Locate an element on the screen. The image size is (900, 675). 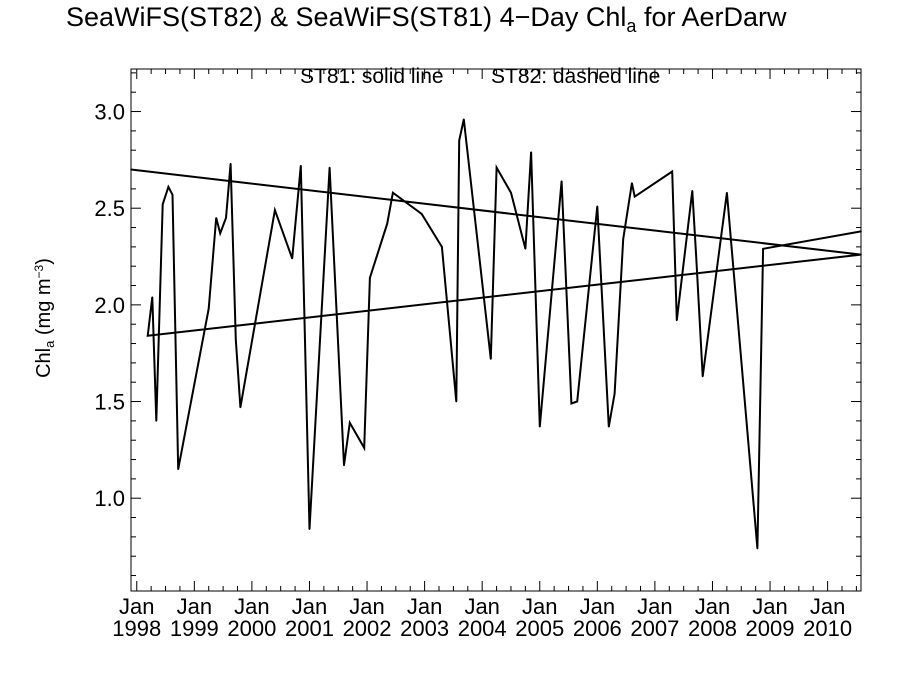
x-tick-label-year: 2009 is located at coordinates (770, 628).